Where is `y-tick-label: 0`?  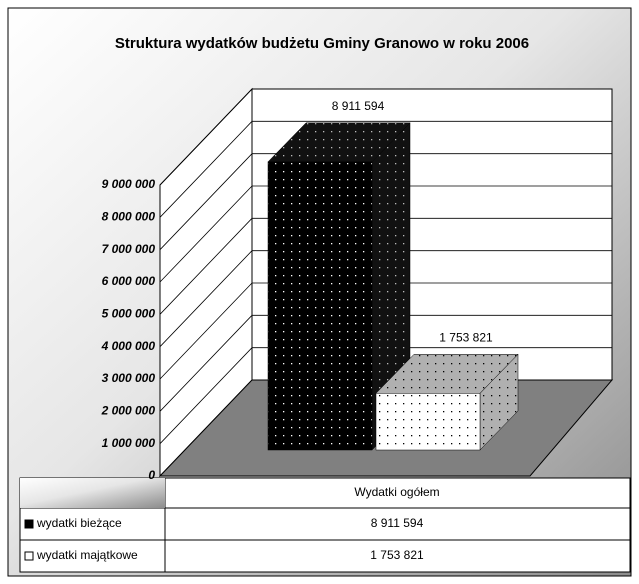
y-tick-label: 0 is located at coordinates (151, 475).